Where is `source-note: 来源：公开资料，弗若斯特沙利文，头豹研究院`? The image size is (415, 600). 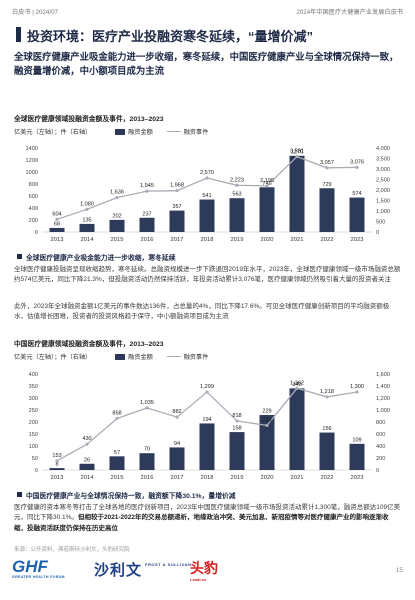
source-note: 来源：公开资料，弗若斯特沙利文，头豹研究院 is located at coordinates (72, 550).